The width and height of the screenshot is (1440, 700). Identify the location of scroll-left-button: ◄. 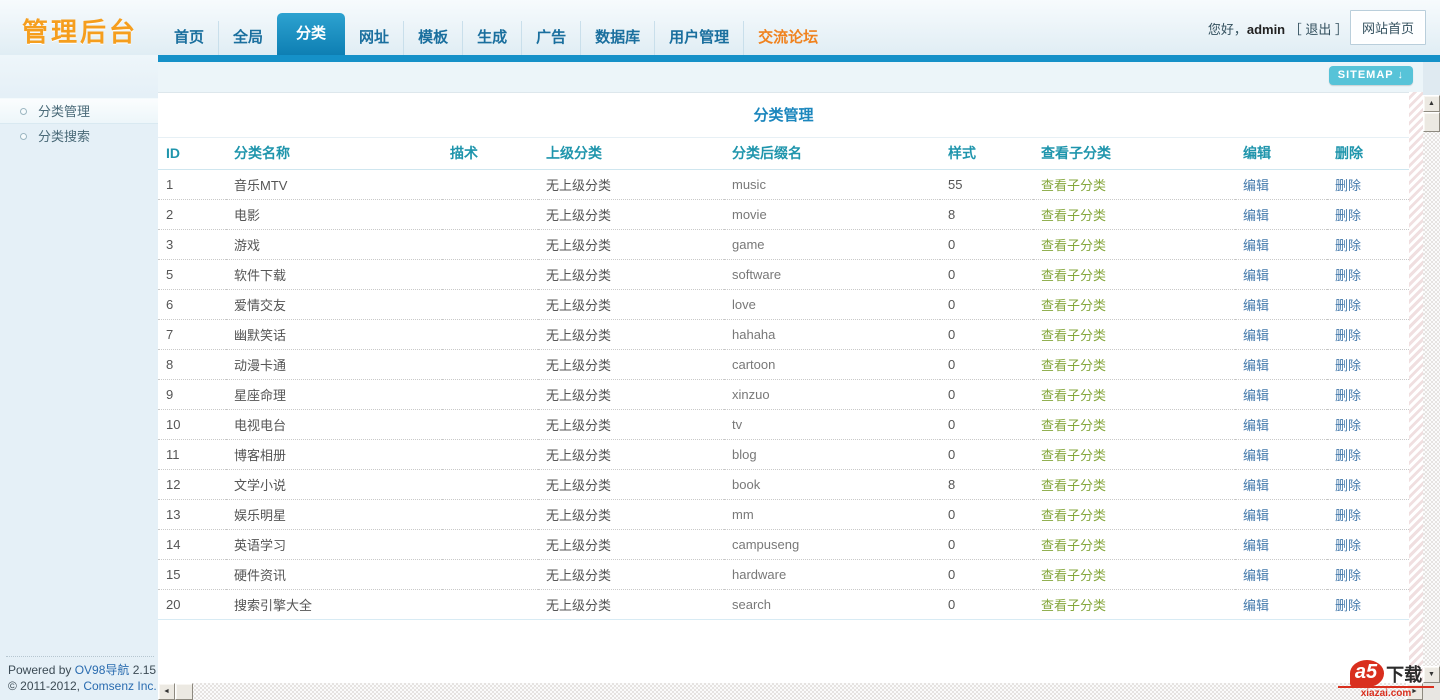
(166, 691).